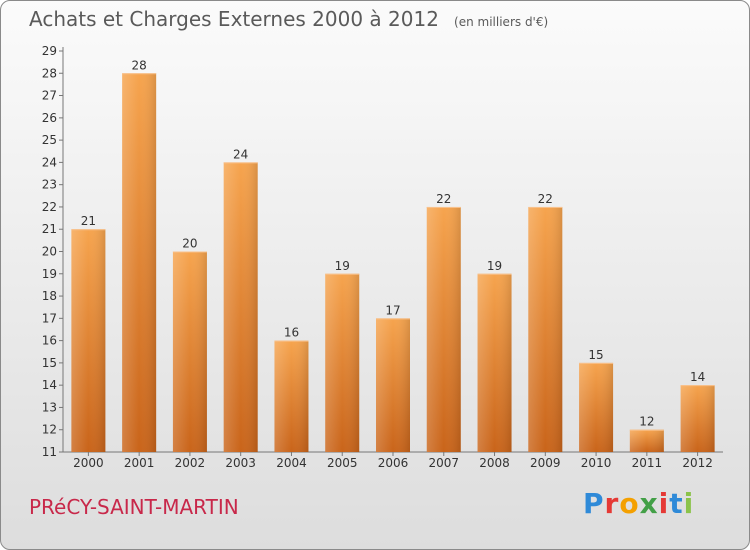  Describe the element at coordinates (49, 363) in the screenshot. I see `y-tick-label: 15` at that location.